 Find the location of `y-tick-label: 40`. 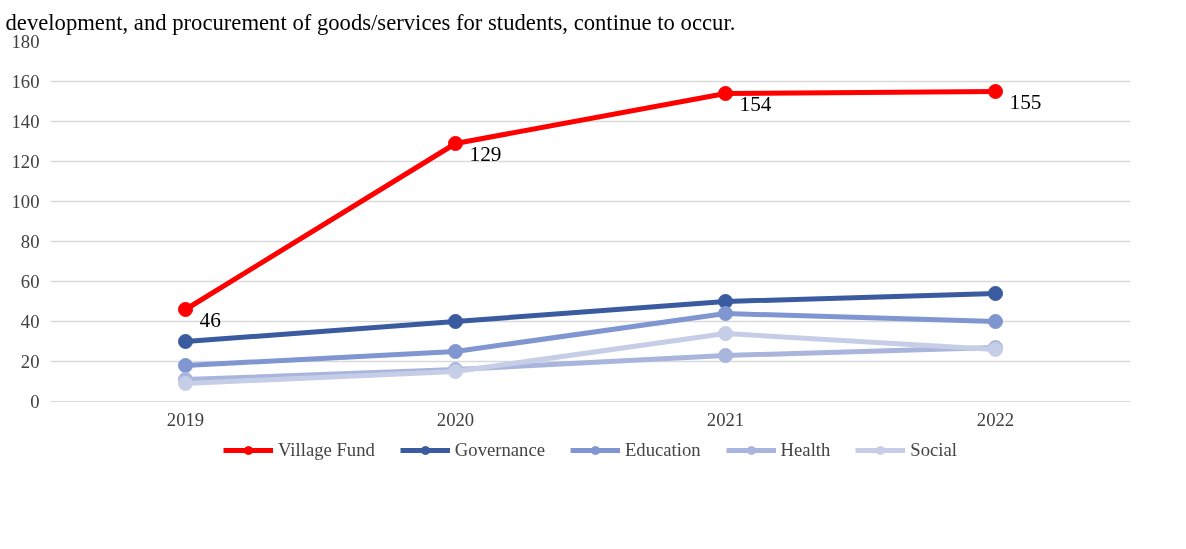

y-tick-label: 40 is located at coordinates (30, 321).